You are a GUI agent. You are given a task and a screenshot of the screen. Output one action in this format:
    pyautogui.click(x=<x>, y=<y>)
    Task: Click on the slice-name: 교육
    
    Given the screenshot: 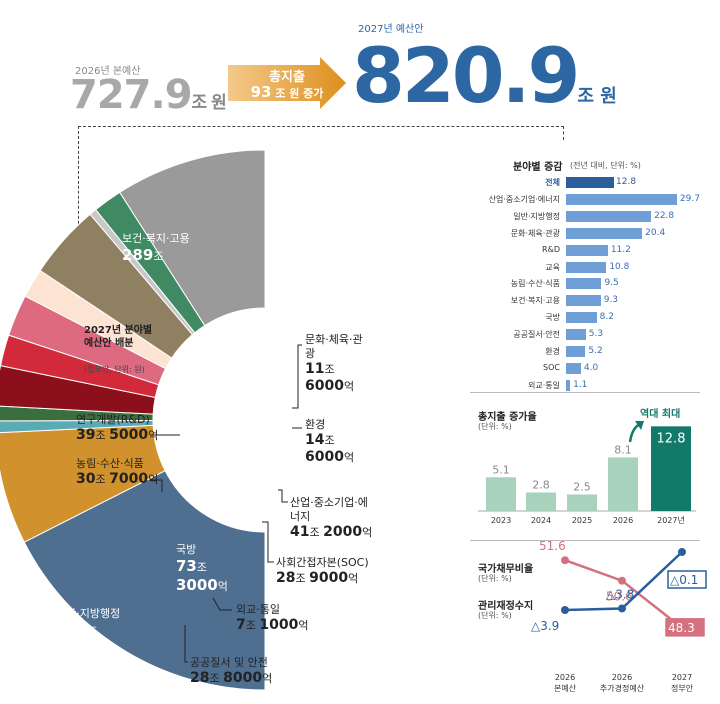 What is the action you would take?
    pyautogui.click(x=216, y=345)
    